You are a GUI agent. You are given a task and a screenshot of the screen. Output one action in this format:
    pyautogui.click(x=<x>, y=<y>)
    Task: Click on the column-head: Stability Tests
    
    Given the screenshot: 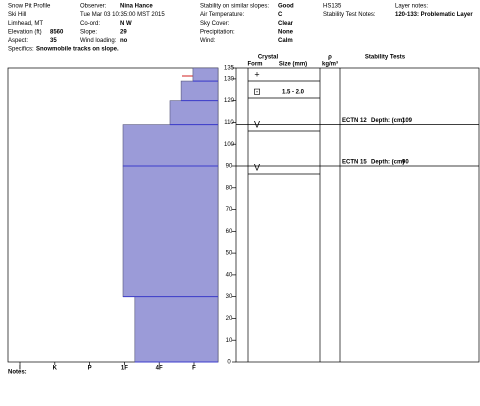 What is the action you would take?
    pyautogui.click(x=385, y=58)
    